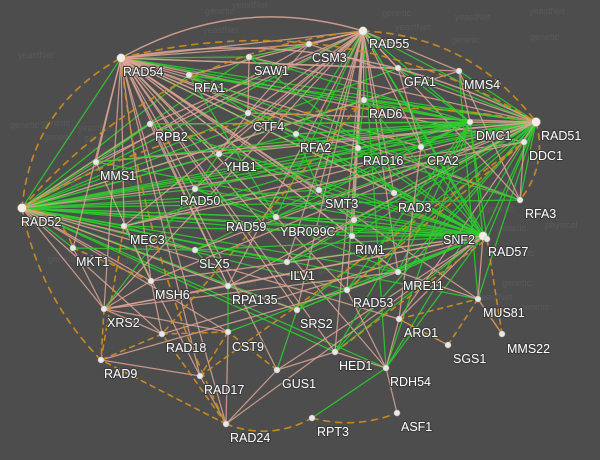 The height and width of the screenshot is (460, 600). I want to click on graph-node-asf1, so click(397, 413).